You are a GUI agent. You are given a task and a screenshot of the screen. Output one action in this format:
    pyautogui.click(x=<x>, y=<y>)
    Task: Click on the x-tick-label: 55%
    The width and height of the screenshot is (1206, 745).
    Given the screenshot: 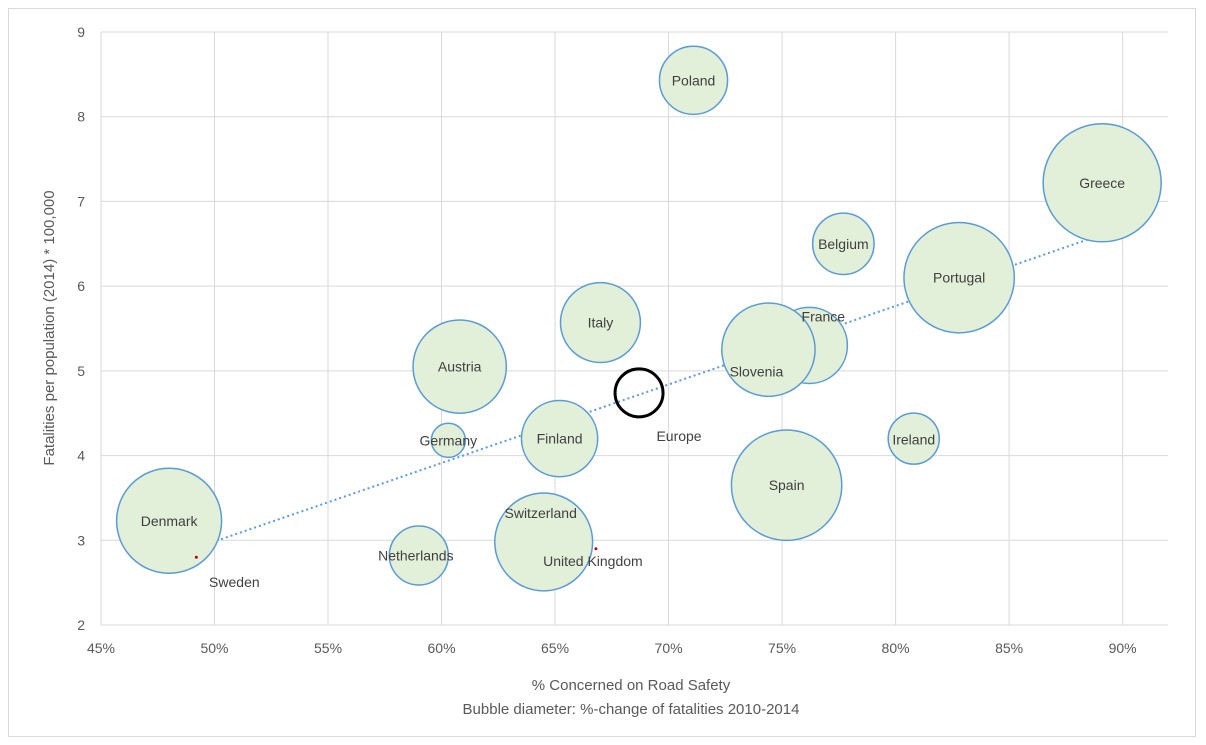 What is the action you would take?
    pyautogui.click(x=328, y=648)
    